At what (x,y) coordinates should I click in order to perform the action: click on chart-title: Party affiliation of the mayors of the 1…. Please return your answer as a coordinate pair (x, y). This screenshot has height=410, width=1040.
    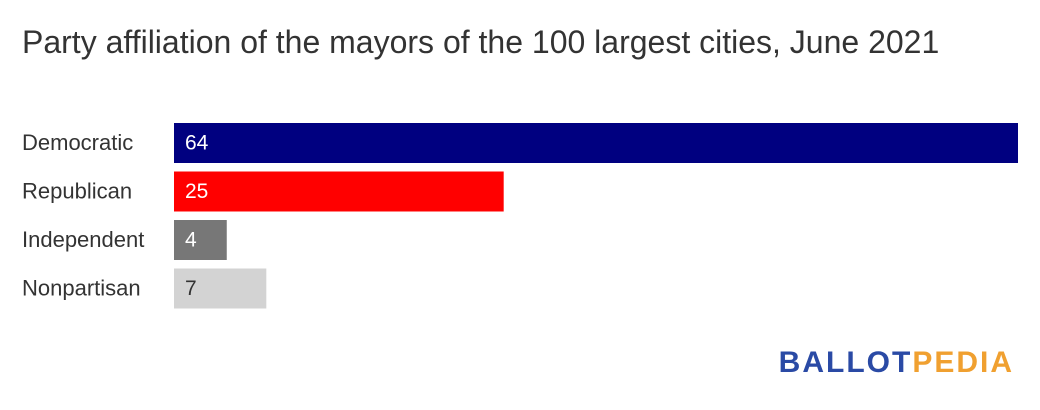
    Looking at the image, I should click on (481, 42).